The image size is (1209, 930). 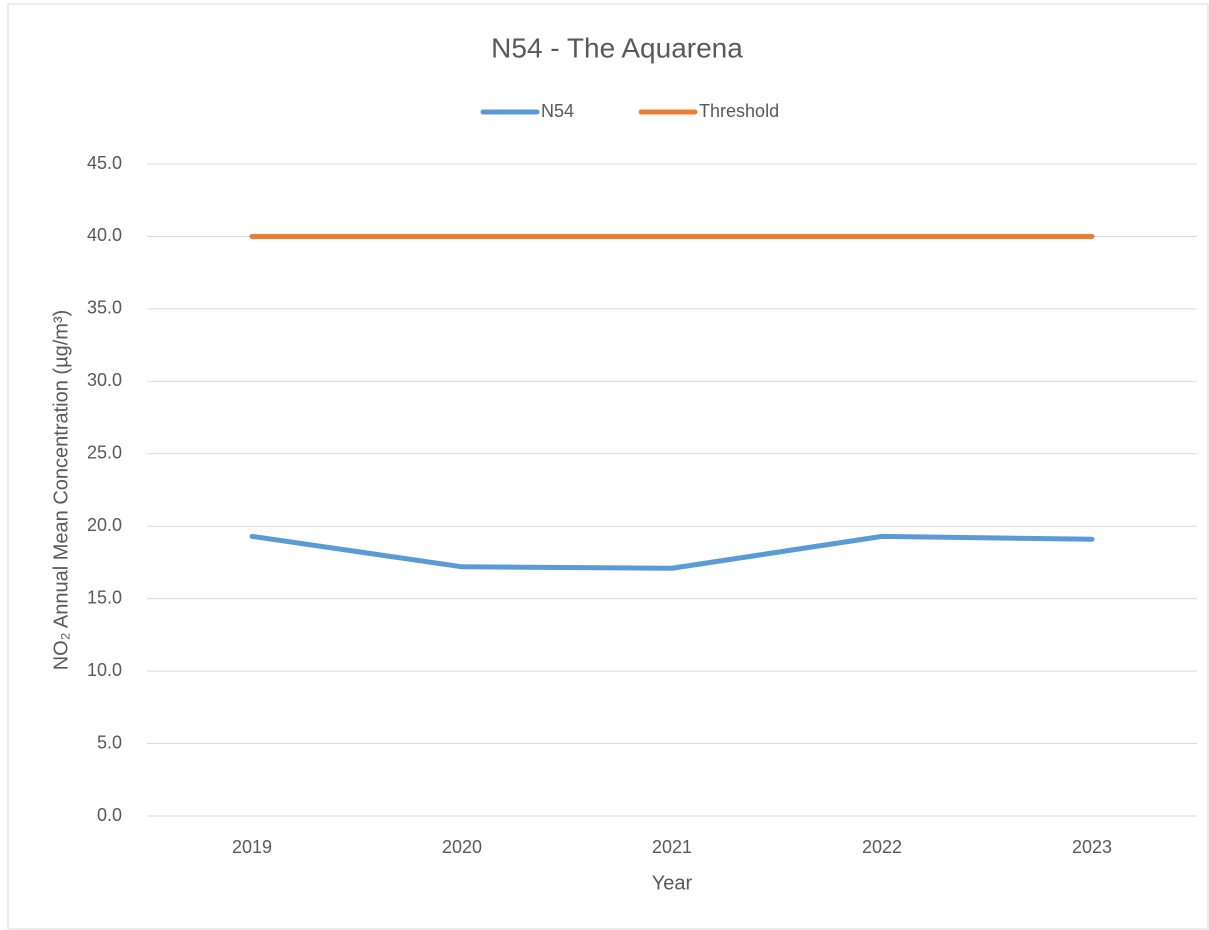 I want to click on x-tick-label: 2020, so click(x=462, y=847).